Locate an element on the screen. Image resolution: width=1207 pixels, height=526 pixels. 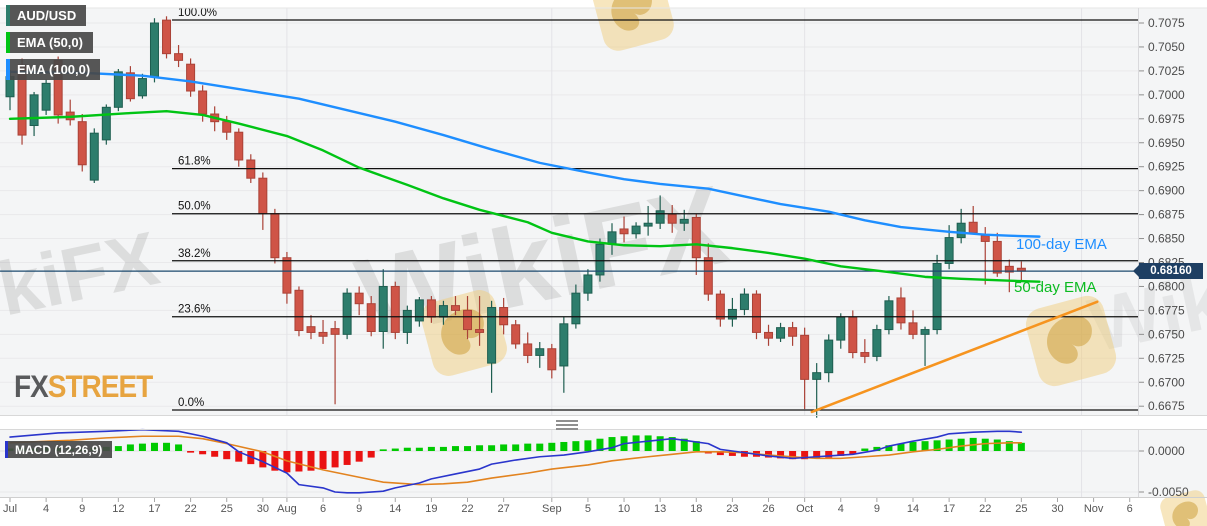
x-axis-label: 17 is located at coordinates (154, 509).